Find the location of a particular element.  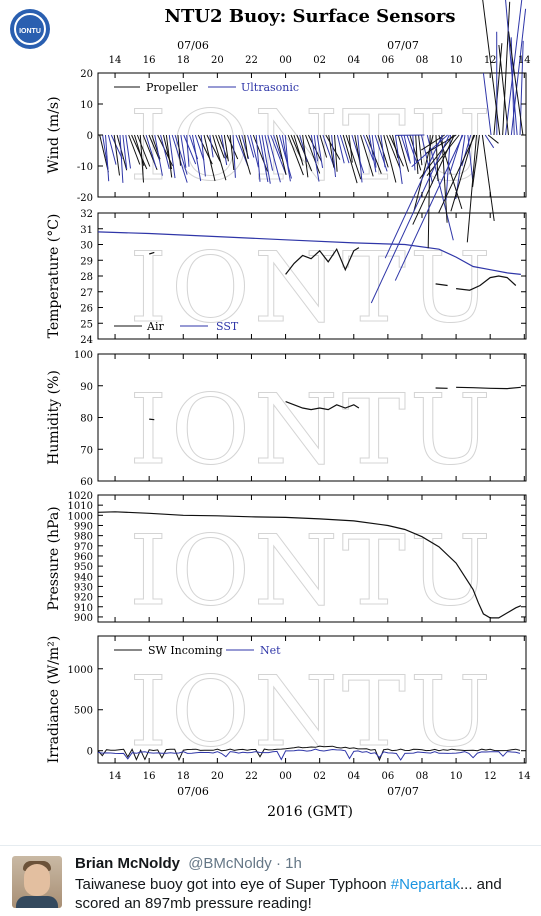

watermark-irradiance: IONTU is located at coordinates (312, 712).